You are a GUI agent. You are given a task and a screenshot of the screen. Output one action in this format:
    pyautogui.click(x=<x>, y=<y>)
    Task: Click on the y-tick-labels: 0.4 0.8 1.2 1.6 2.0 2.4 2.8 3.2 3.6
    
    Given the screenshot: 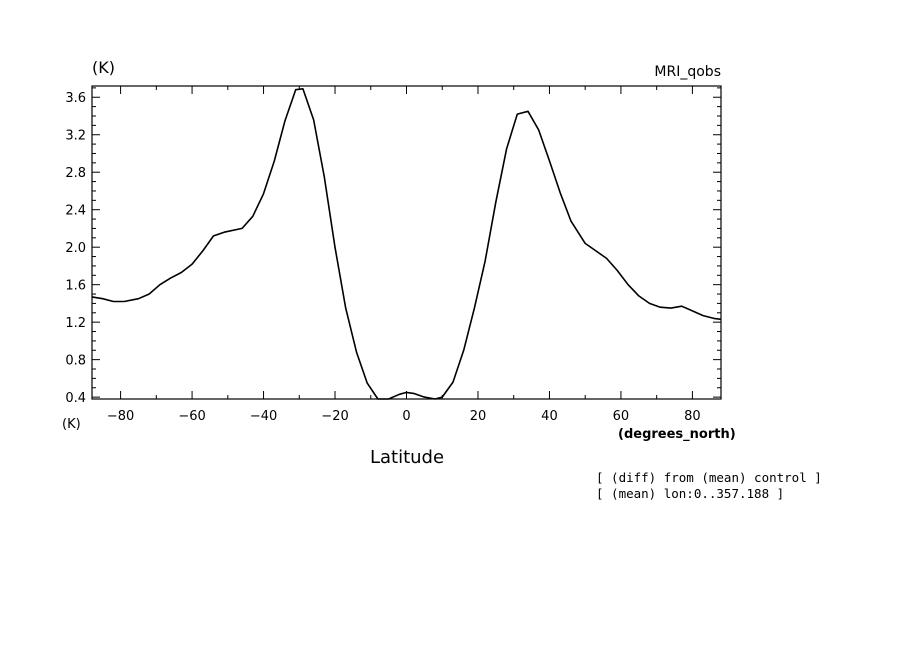 What is the action you would take?
    pyautogui.click(x=75, y=248)
    